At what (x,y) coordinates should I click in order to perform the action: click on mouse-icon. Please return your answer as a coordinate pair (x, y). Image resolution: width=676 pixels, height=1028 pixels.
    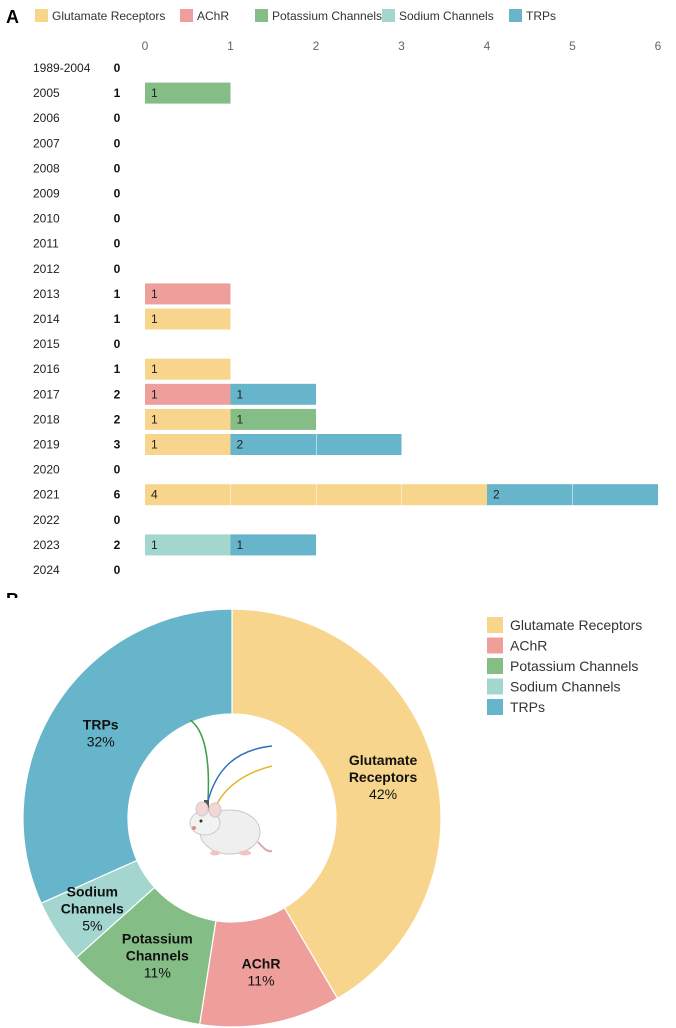
    Looking at the image, I should click on (231, 787).